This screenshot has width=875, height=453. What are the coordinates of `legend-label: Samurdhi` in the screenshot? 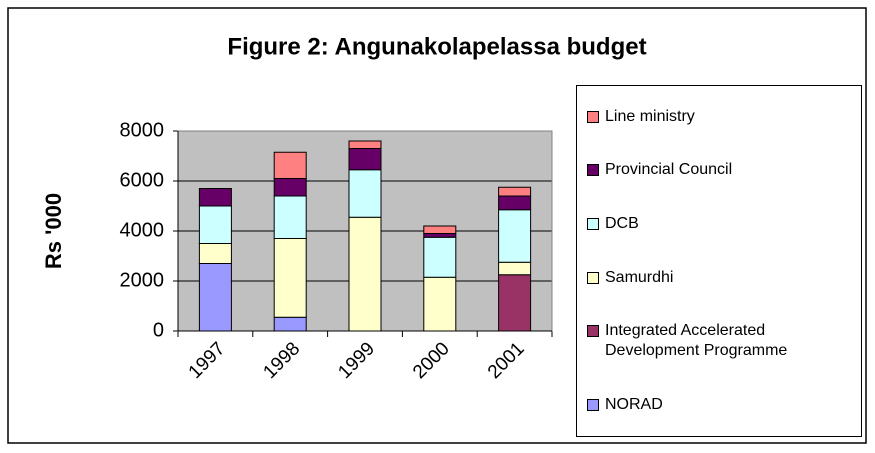 It's located at (639, 277).